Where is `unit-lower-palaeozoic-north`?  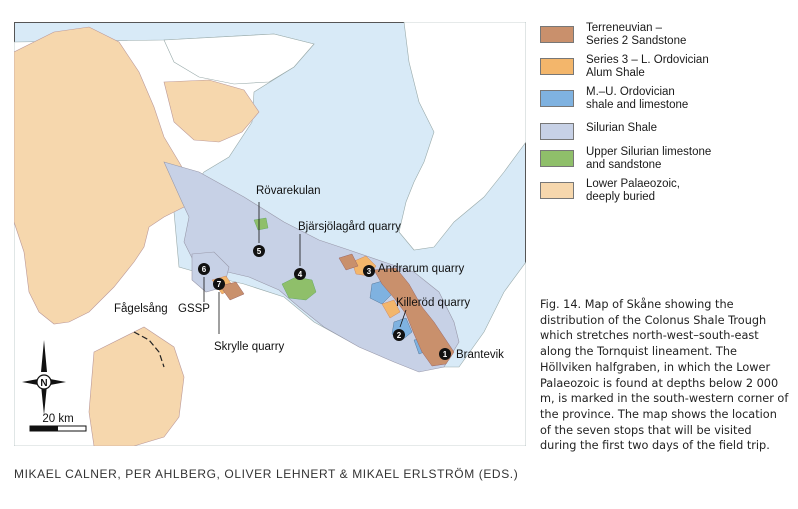 unit-lower-palaeozoic-north is located at coordinates (211, 111).